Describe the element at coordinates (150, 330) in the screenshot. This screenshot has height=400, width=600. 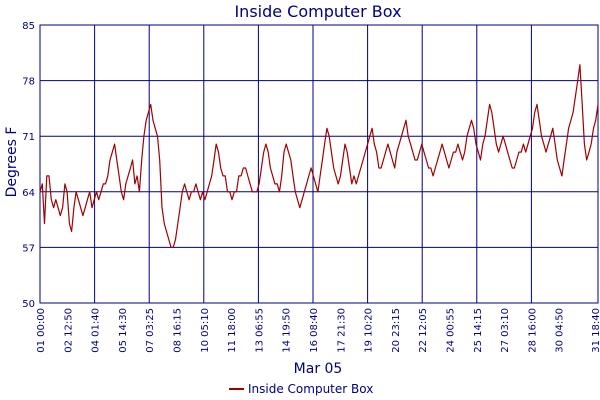
I see `x-tick-label: 07 03:25` at that location.